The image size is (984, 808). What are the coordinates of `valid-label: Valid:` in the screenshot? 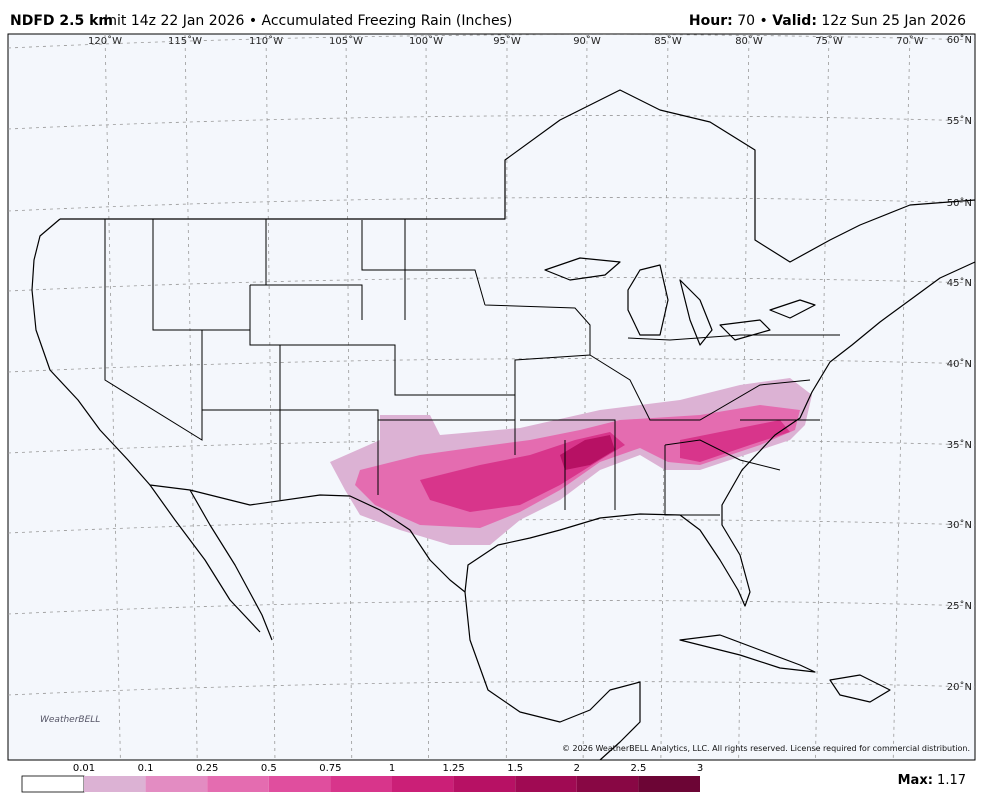 It's located at (794, 21).